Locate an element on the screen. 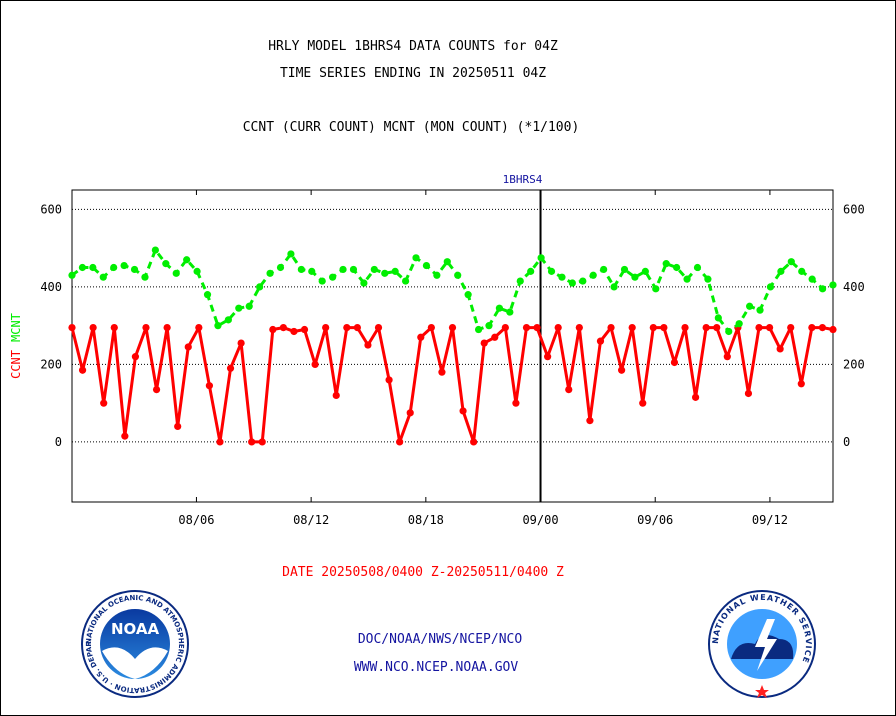 The height and width of the screenshot is (716, 896). chart-title-line2: TIME SERIES ENDING IN 20250511 04Z is located at coordinates (413, 73).